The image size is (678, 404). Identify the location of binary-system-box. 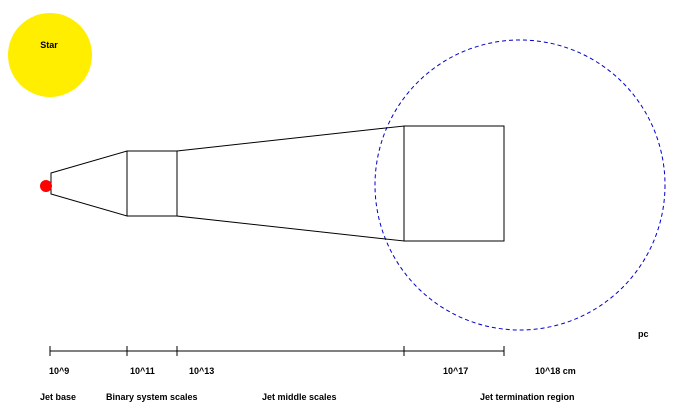
(152, 183).